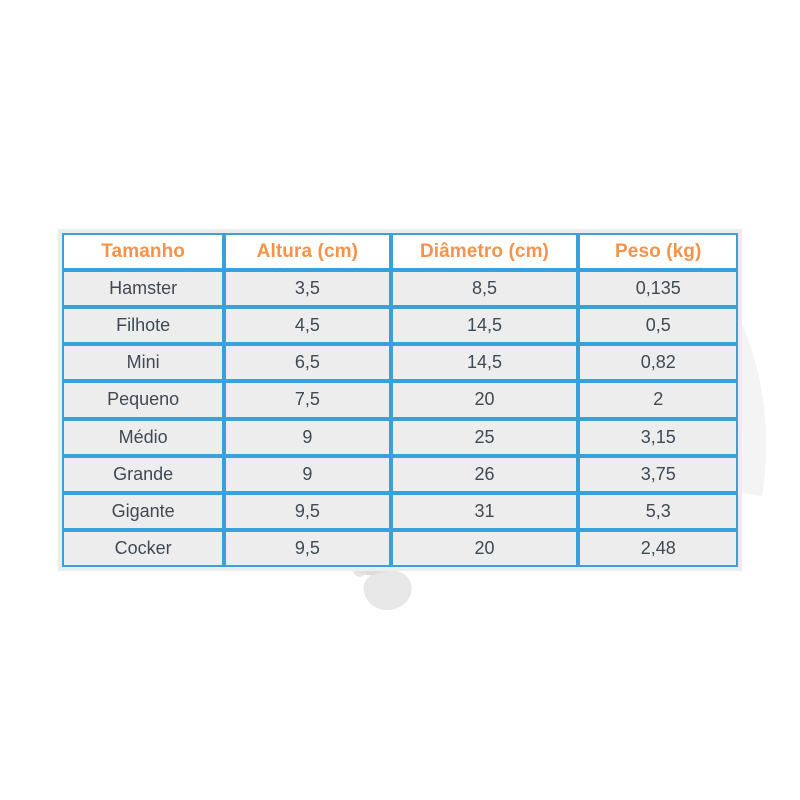 The image size is (800, 800). What do you see at coordinates (484, 289) in the screenshot?
I see `cell-diametro: 8,5` at bounding box center [484, 289].